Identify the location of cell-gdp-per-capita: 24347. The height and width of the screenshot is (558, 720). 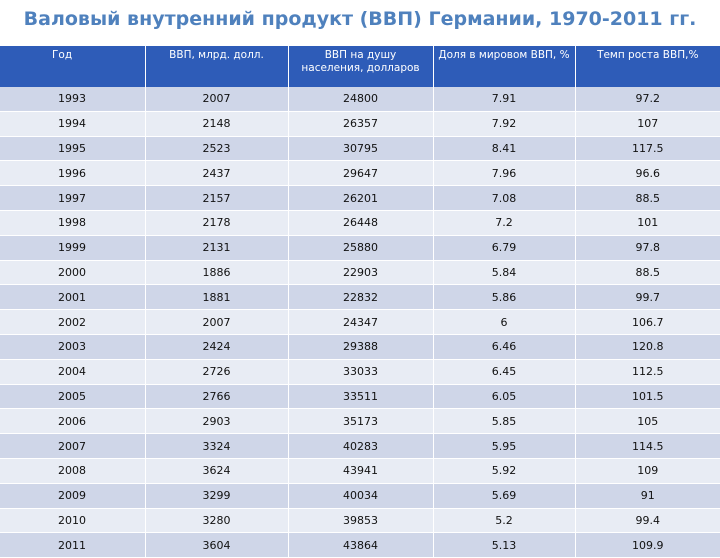
(361, 322).